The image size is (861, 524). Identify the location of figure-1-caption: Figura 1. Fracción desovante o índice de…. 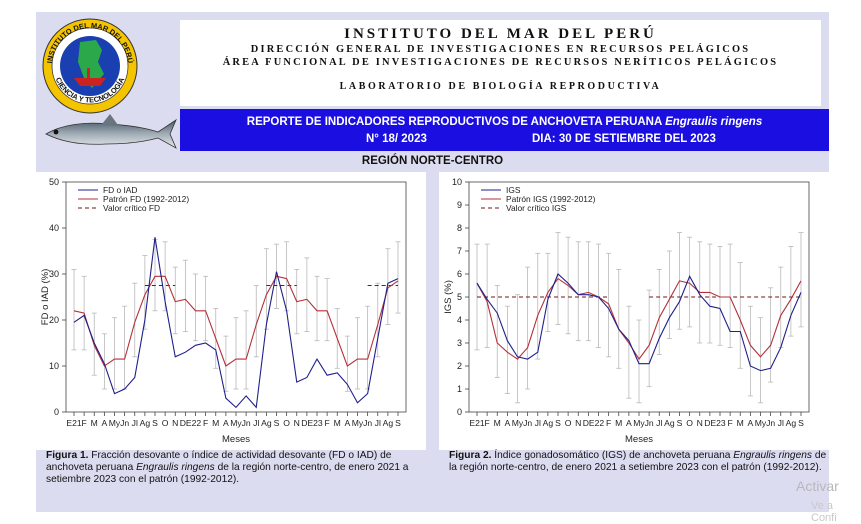
(236, 468).